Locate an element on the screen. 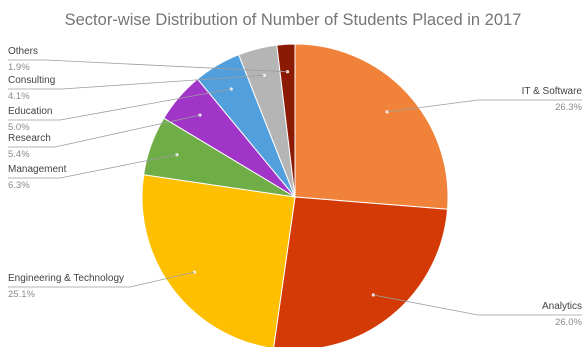 The image size is (586, 347). slice-label-name: Education is located at coordinates (30, 111).